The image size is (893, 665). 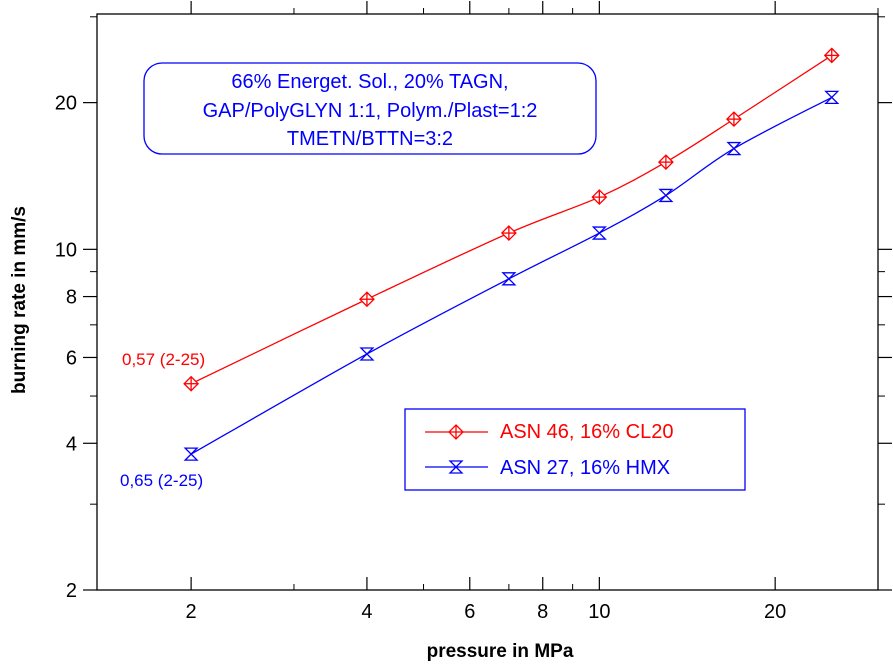 What do you see at coordinates (163, 359) in the screenshot?
I see `annotation-asn46: 0,57 (2-25)` at bounding box center [163, 359].